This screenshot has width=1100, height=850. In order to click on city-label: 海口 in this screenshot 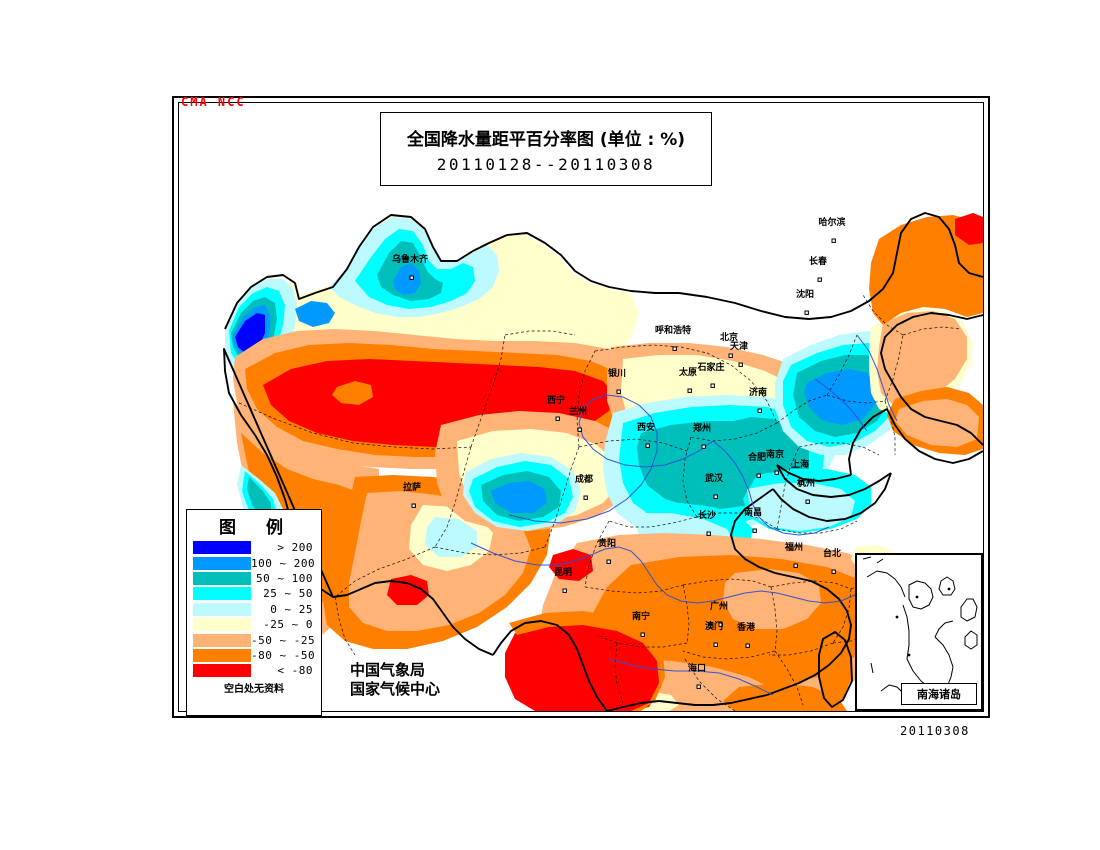, I will do `click(697, 669)`.